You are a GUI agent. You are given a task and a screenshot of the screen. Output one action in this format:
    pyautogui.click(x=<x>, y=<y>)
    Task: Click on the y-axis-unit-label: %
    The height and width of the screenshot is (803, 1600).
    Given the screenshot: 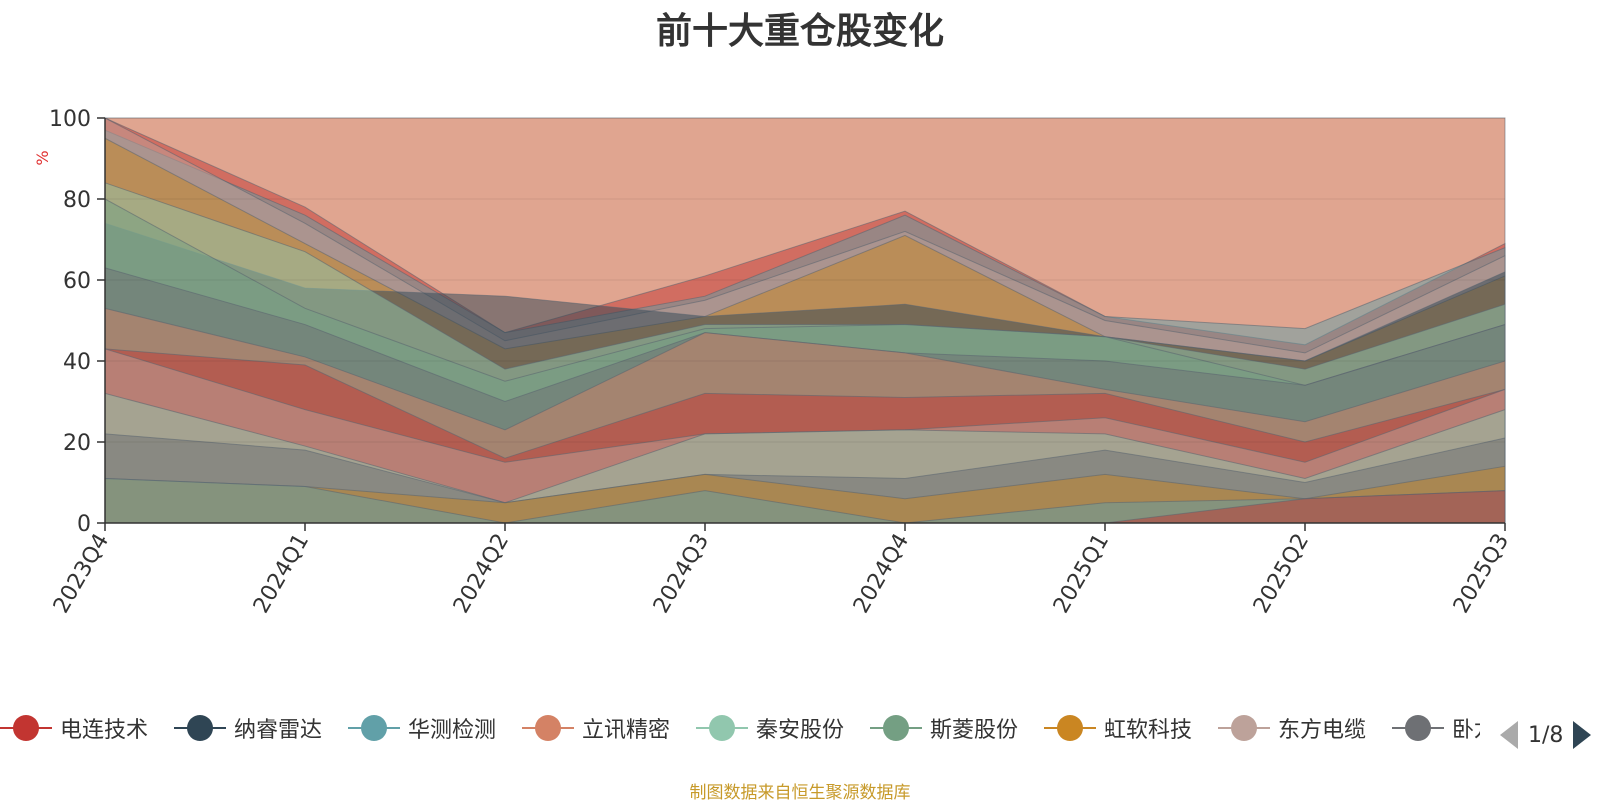 What is the action you would take?
    pyautogui.click(x=42, y=157)
    